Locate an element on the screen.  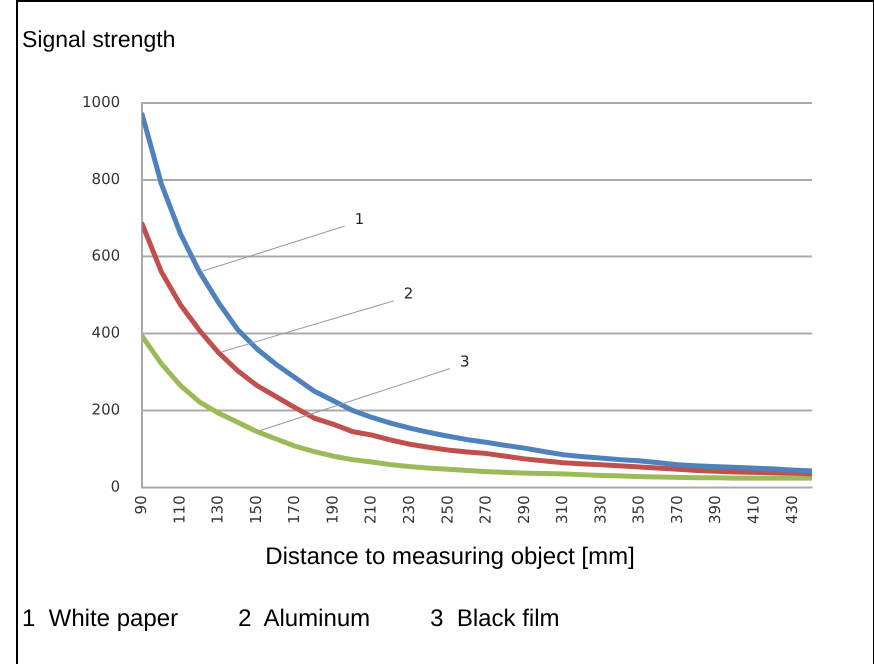
annotation: 3 is located at coordinates (465, 361).